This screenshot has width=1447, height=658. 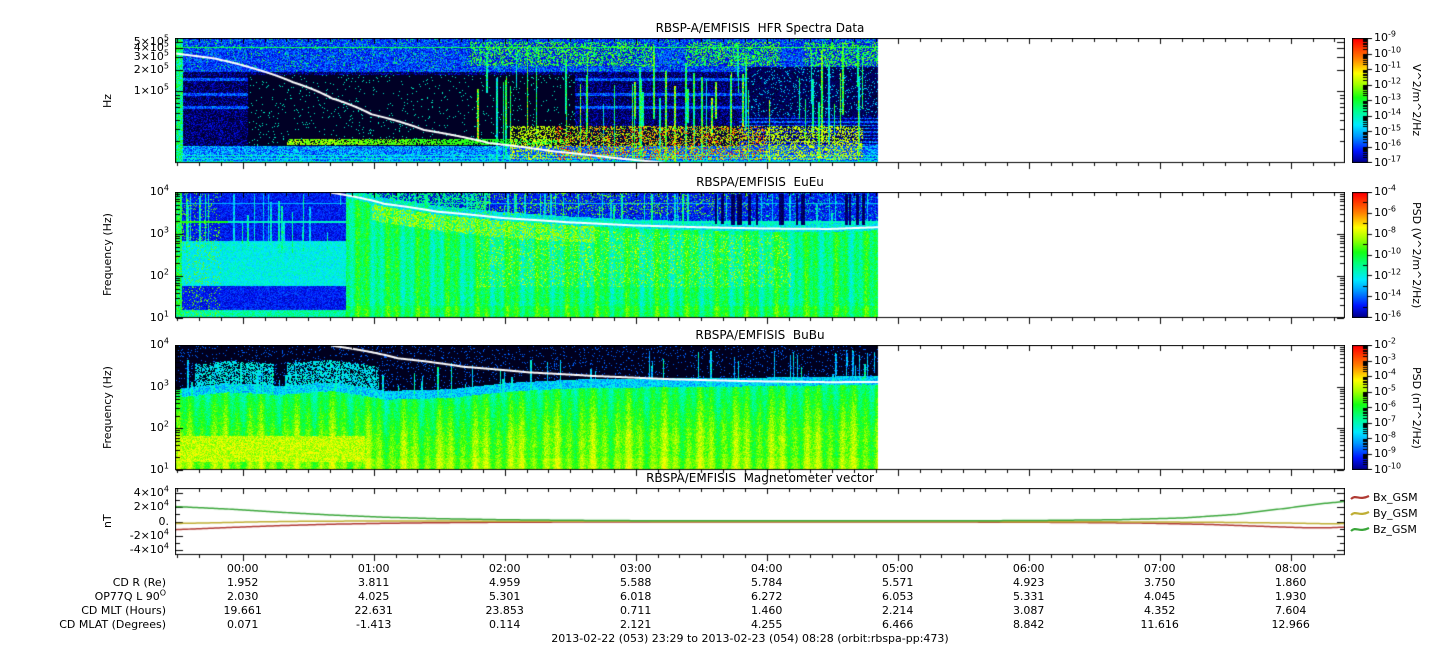 What do you see at coordinates (1395, 497) in the screenshot?
I see `legend-label: Bx_GSM` at bounding box center [1395, 497].